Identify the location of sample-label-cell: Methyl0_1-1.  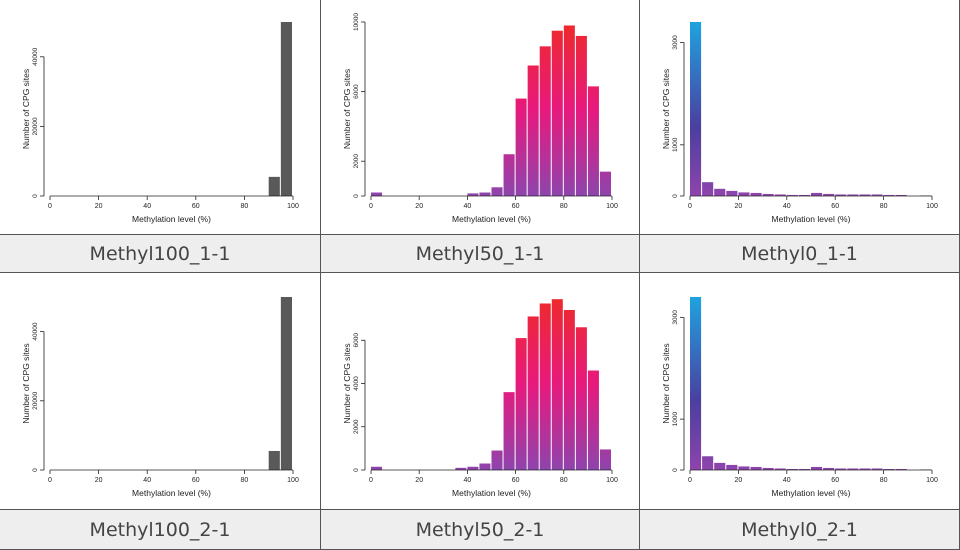
(800, 254).